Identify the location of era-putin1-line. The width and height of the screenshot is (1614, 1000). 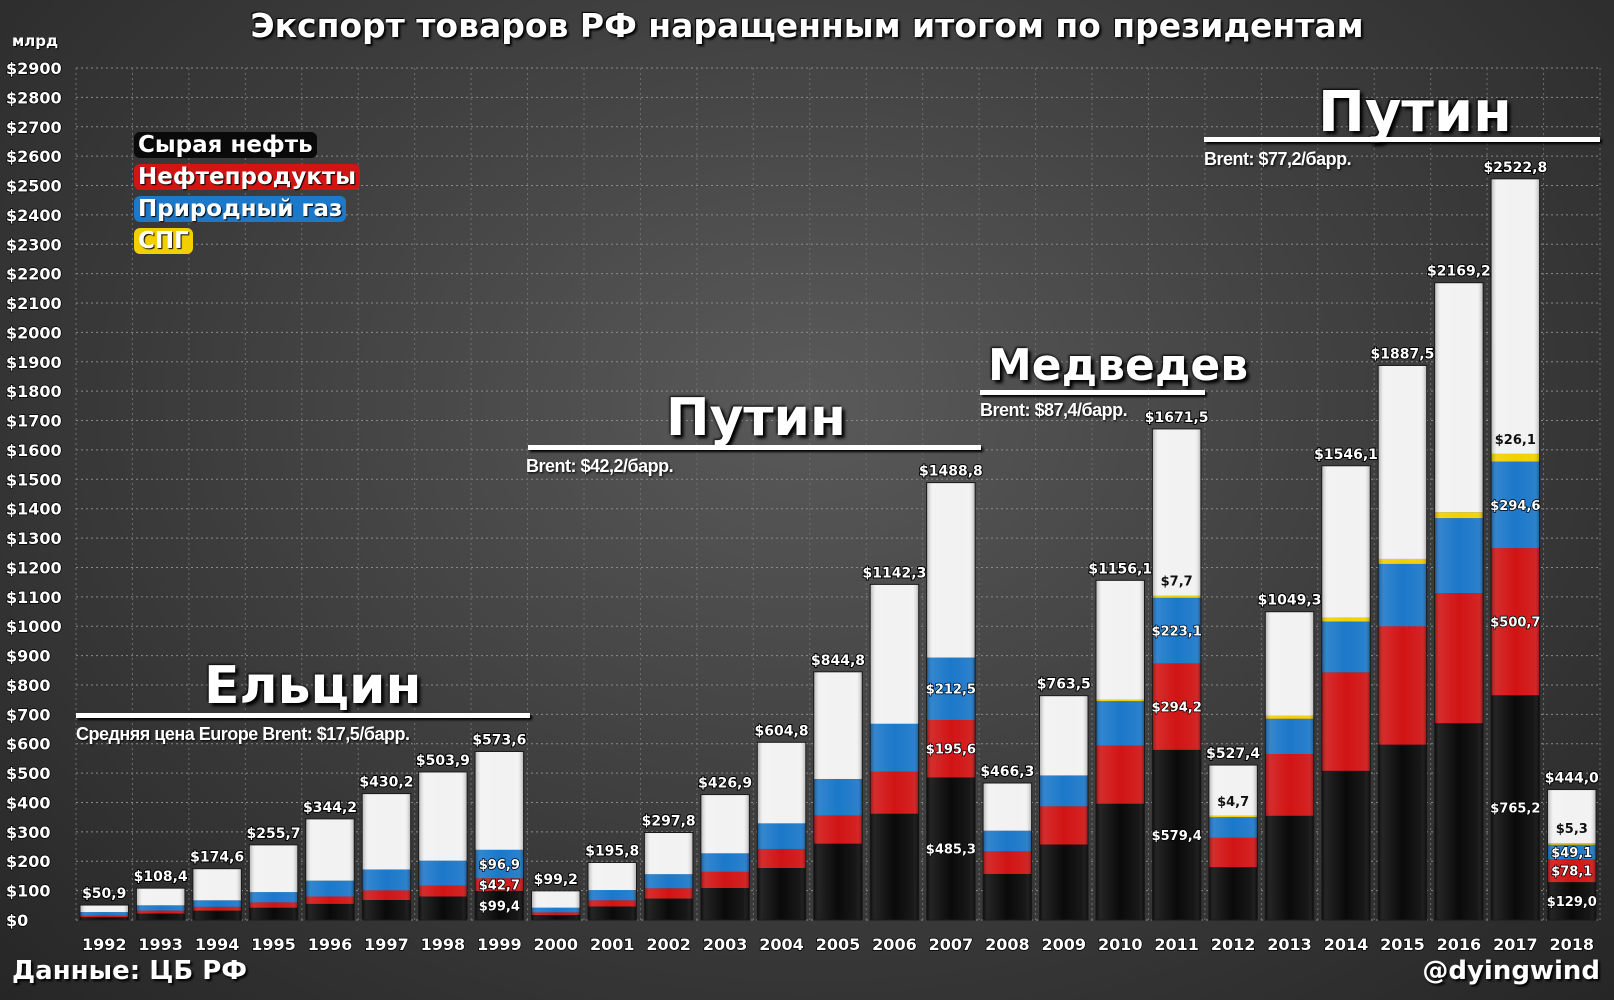
(754, 447).